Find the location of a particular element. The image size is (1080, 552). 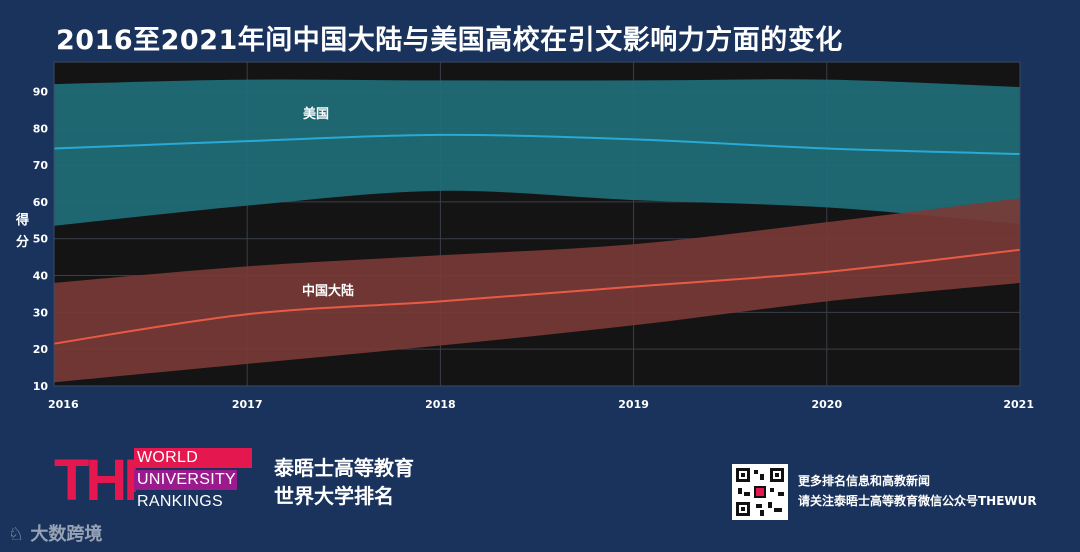

y-tick-label-50: 50 is located at coordinates (41, 239).